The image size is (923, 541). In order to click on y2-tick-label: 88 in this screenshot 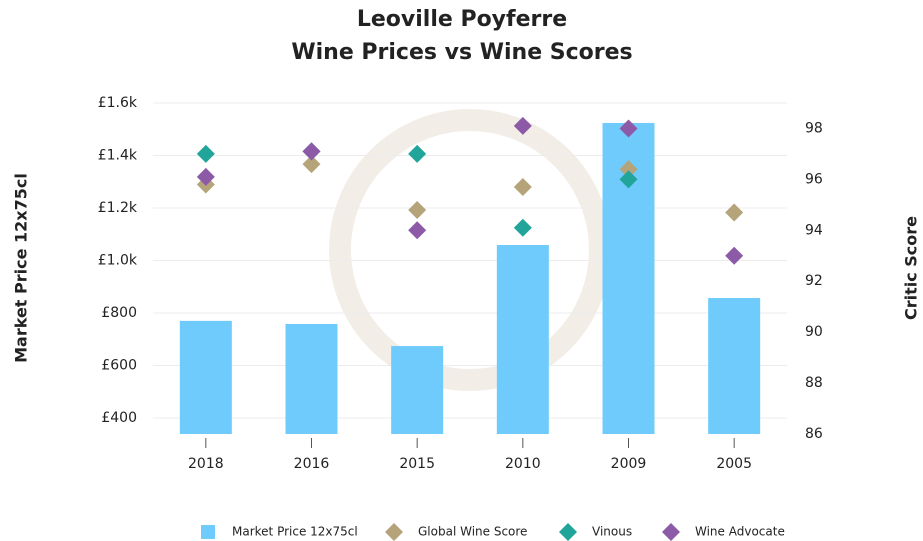, I will do `click(814, 383)`.